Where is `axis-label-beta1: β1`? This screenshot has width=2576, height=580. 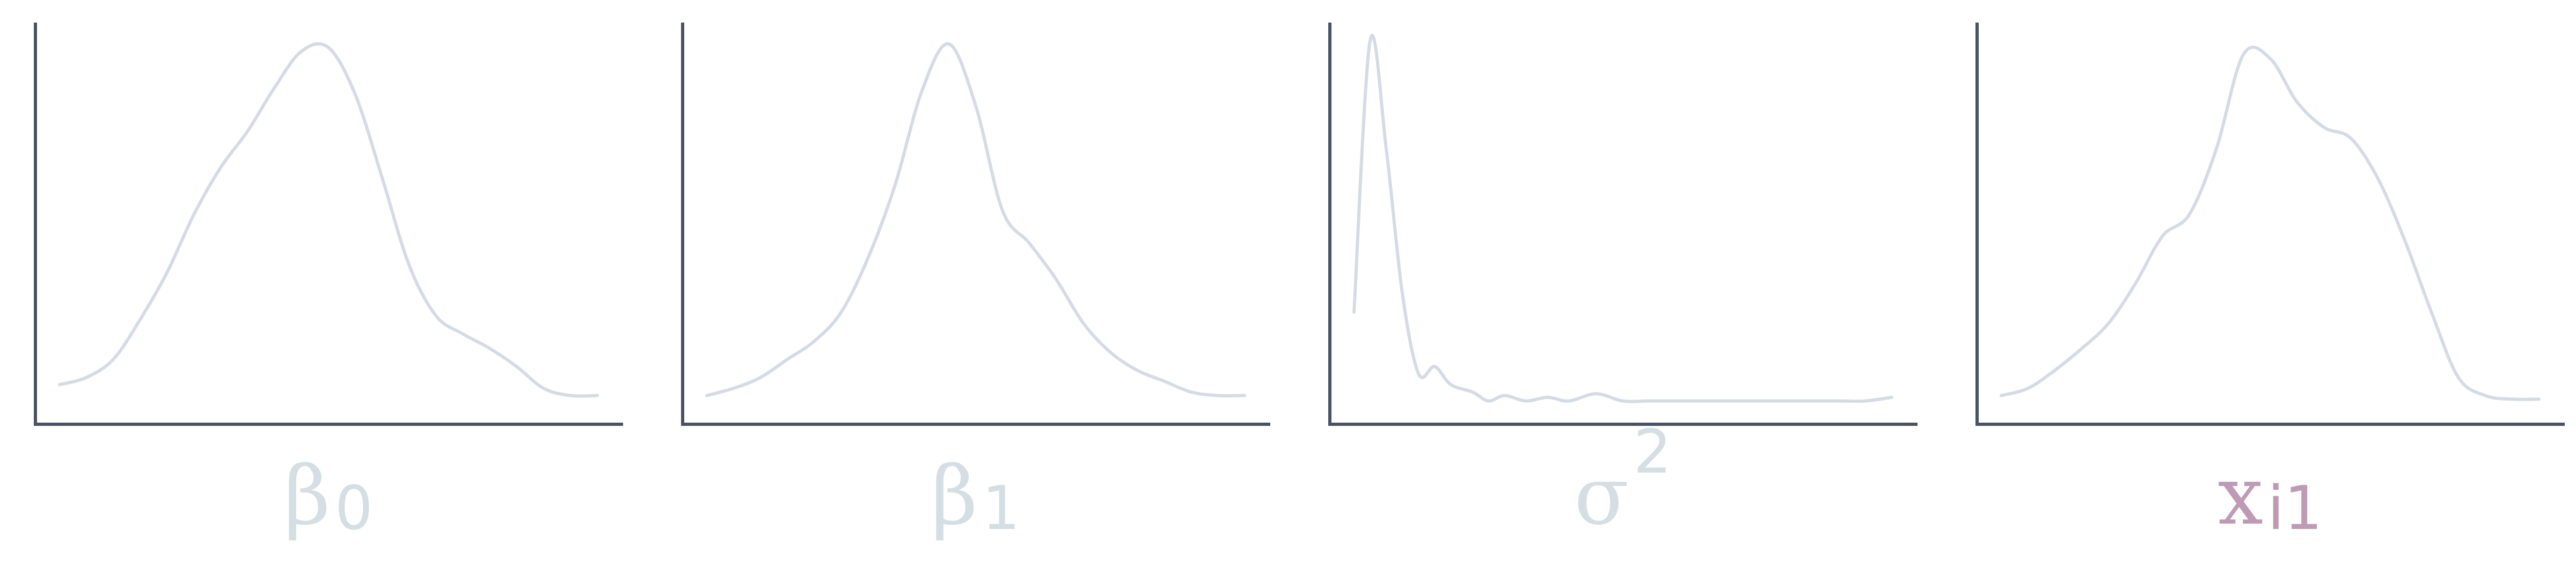
axis-label-beta1: β1 is located at coordinates (975, 497).